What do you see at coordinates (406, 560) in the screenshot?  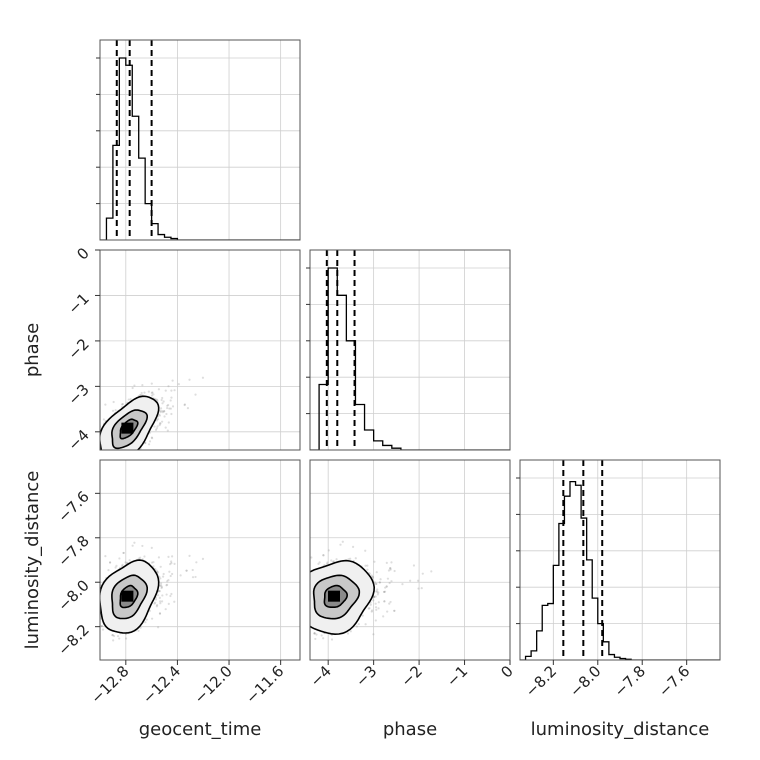 I see `joint-panel-phase-luminosity_distance` at bounding box center [406, 560].